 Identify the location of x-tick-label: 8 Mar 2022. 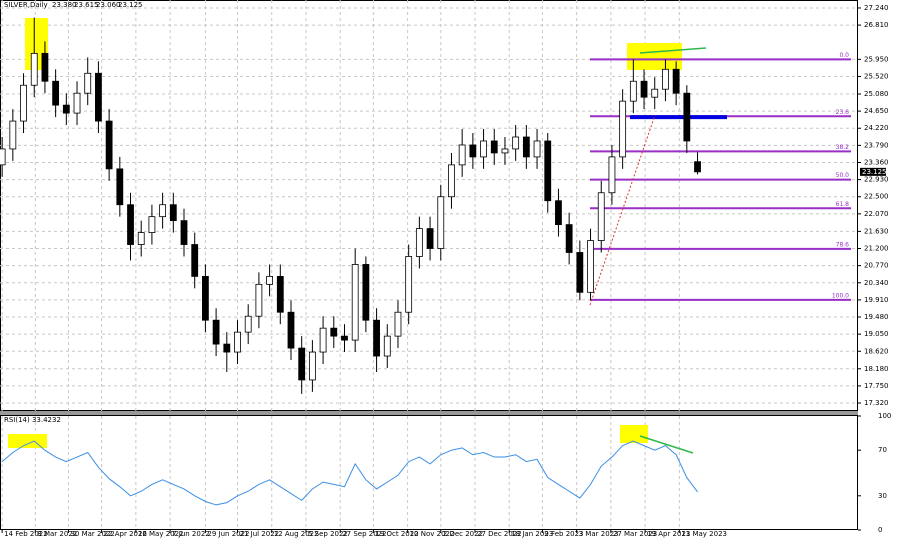
(57, 534).